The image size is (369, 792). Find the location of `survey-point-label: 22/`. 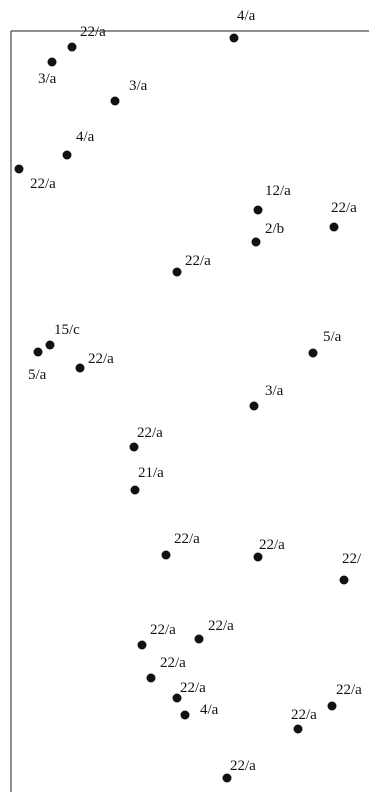

survey-point-label: 22/ is located at coordinates (352, 559).